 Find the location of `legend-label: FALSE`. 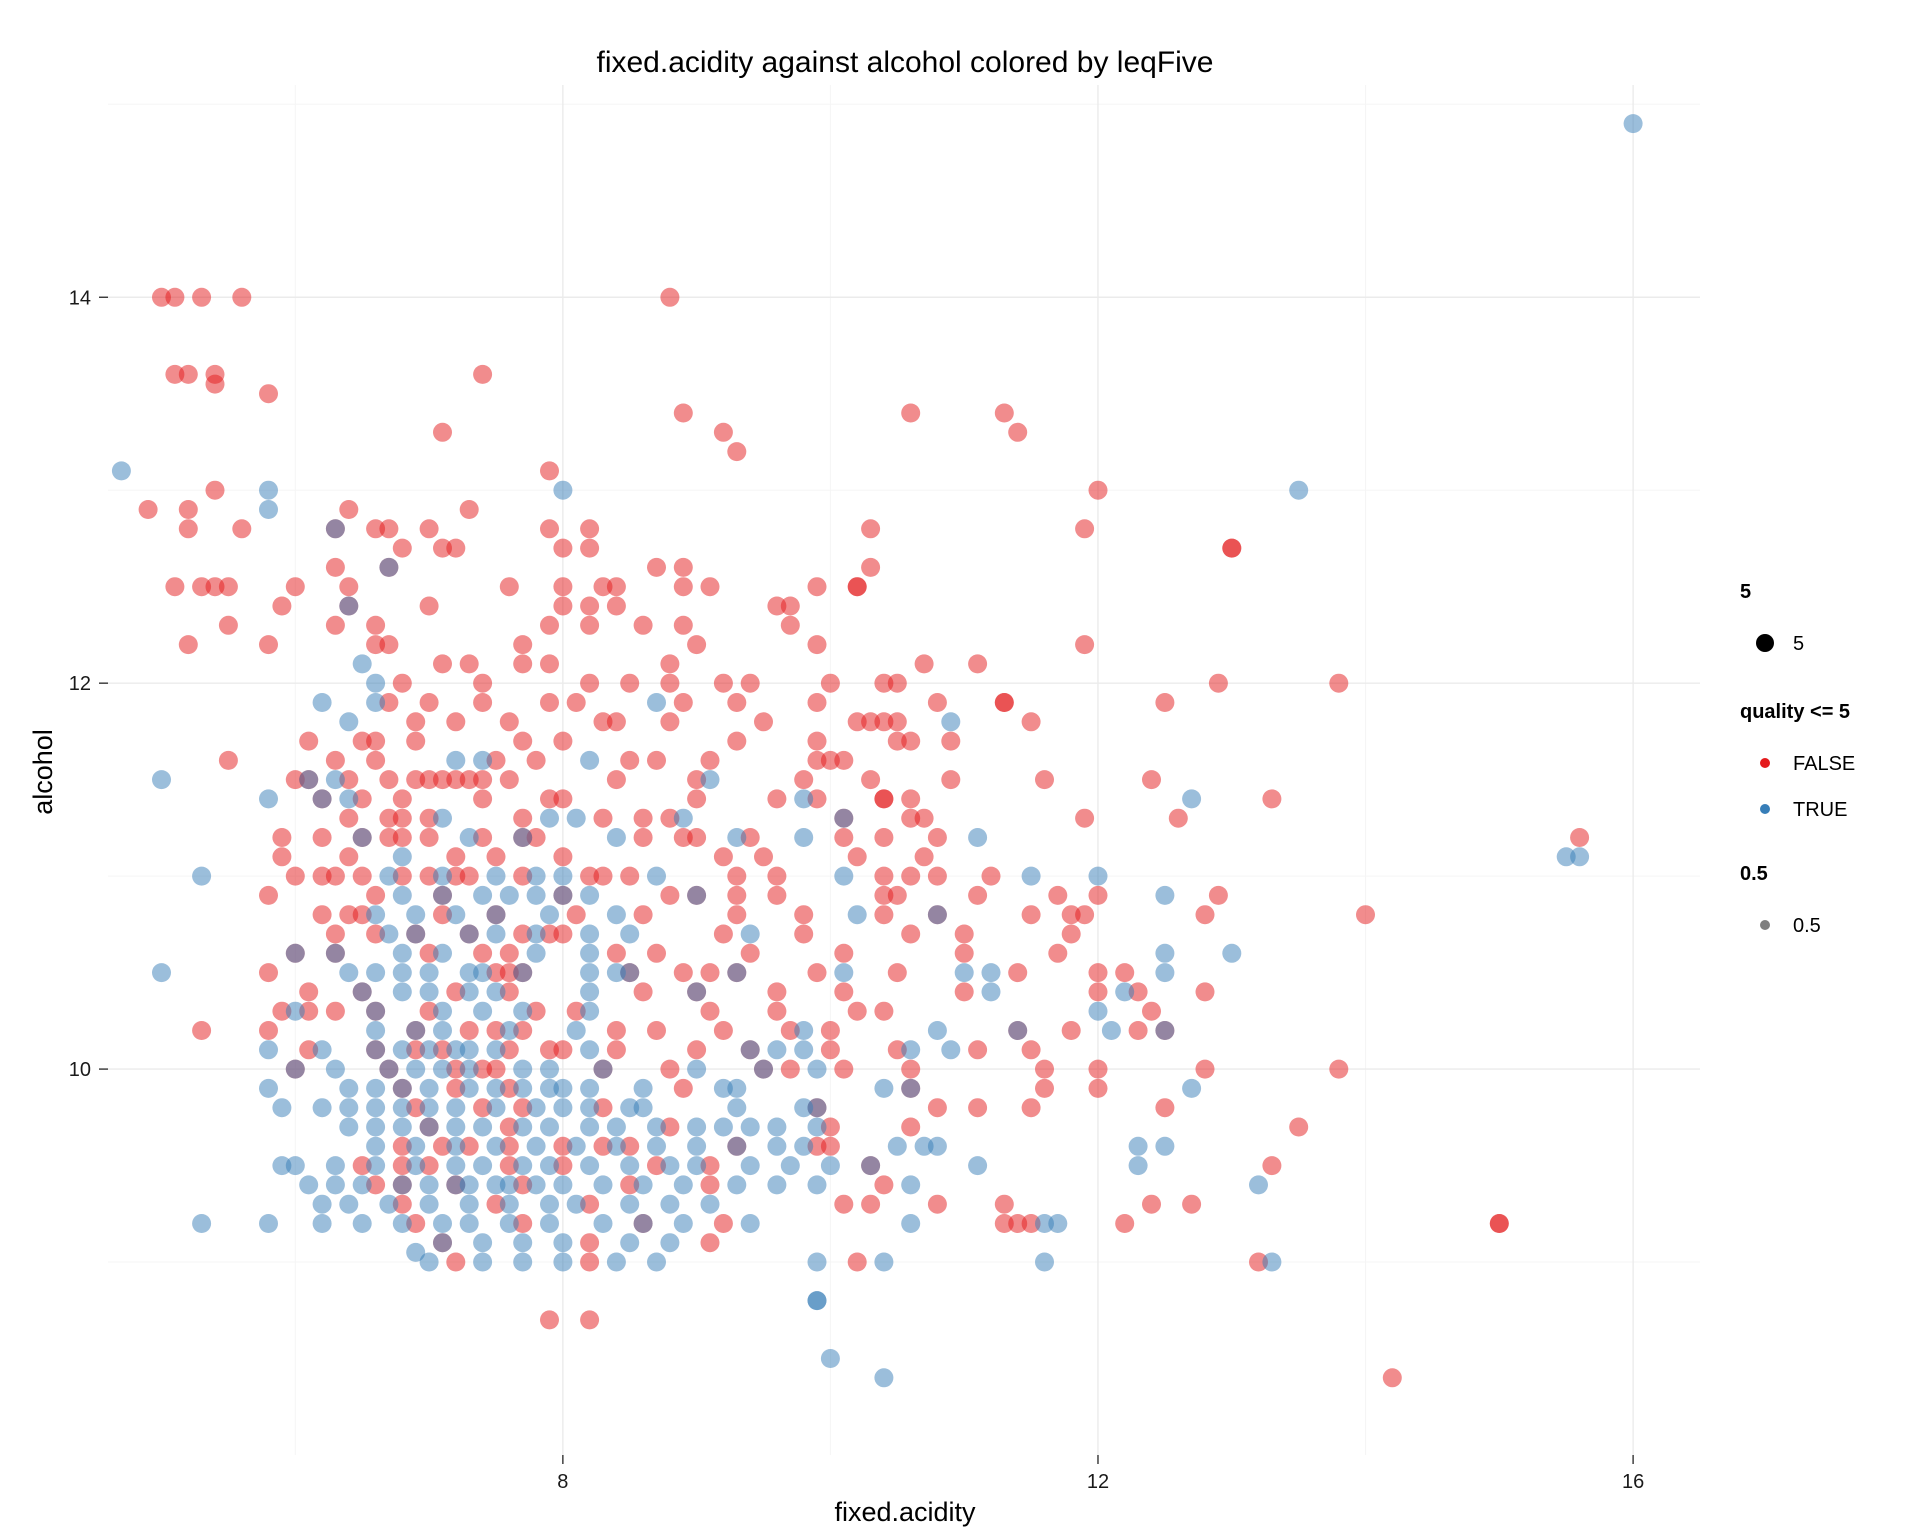

legend-label: FALSE is located at coordinates (1824, 764).